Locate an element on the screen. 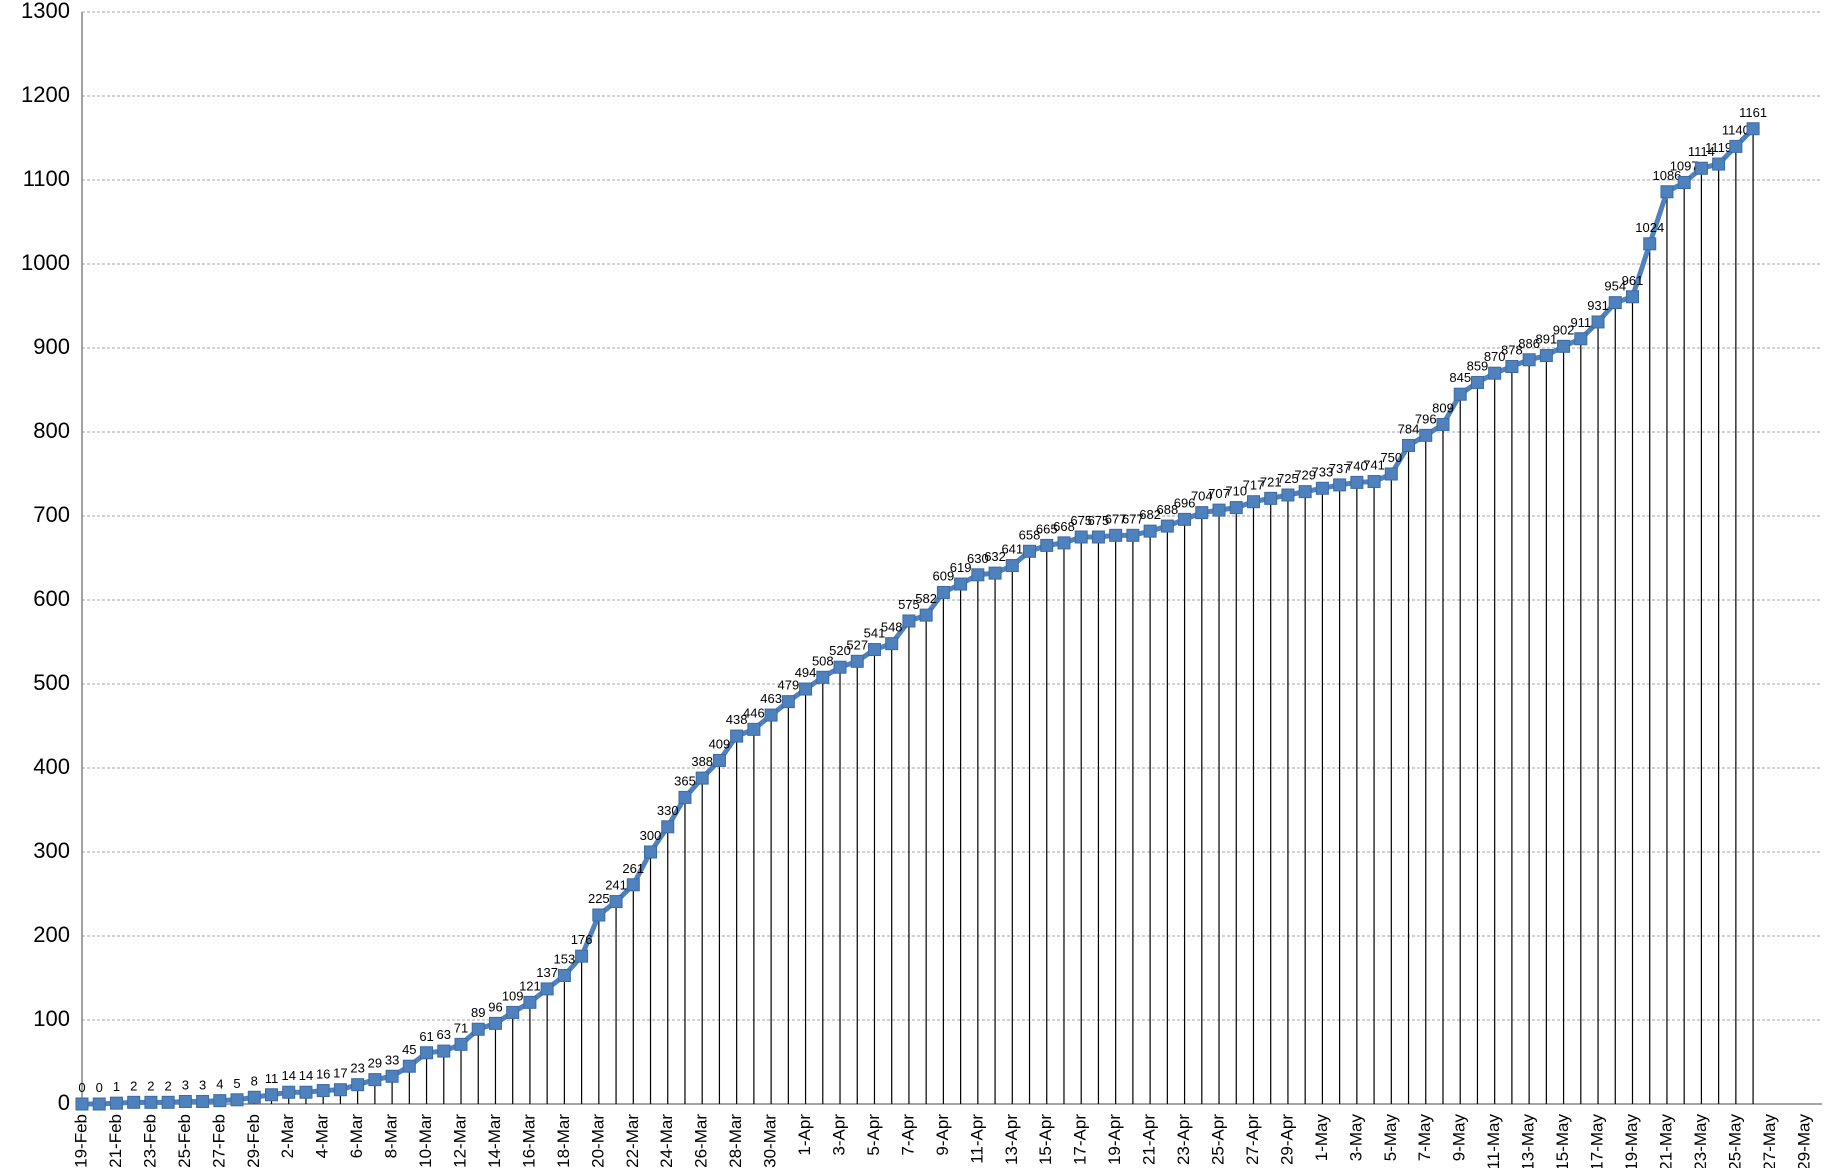  data-label: 954 is located at coordinates (1615, 286).